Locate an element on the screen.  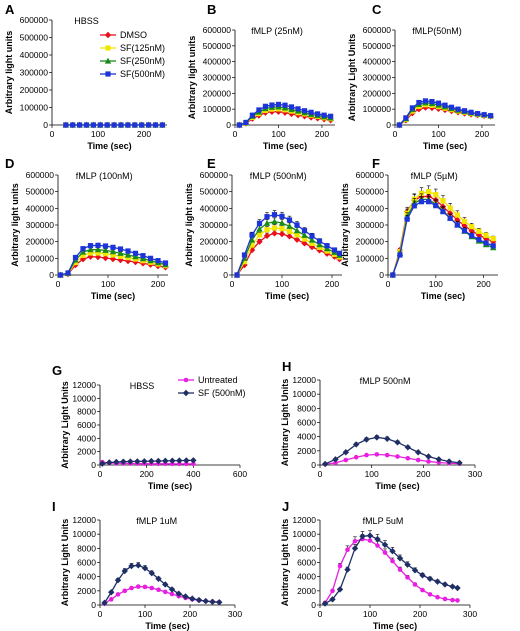
legend-item-sf-500nm: SF (500nM) is located at coordinates (212, 393).